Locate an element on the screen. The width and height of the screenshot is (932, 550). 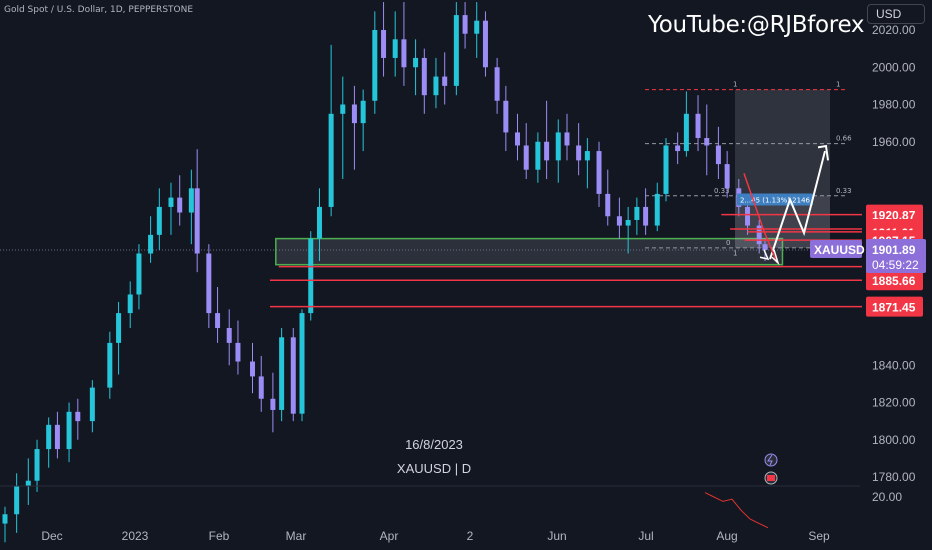
x-axis-tick: Feb is located at coordinates (219, 536).